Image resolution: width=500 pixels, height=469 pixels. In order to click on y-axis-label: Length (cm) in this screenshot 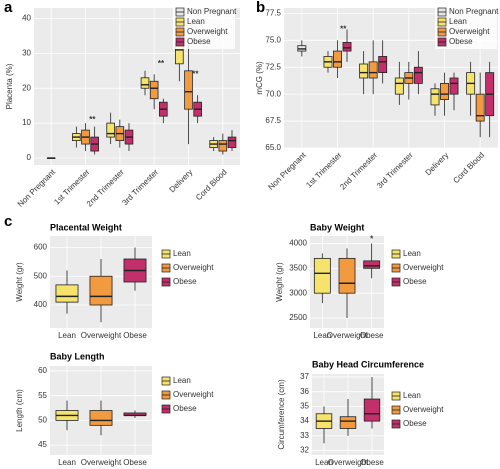, I will do `click(19, 410)`.